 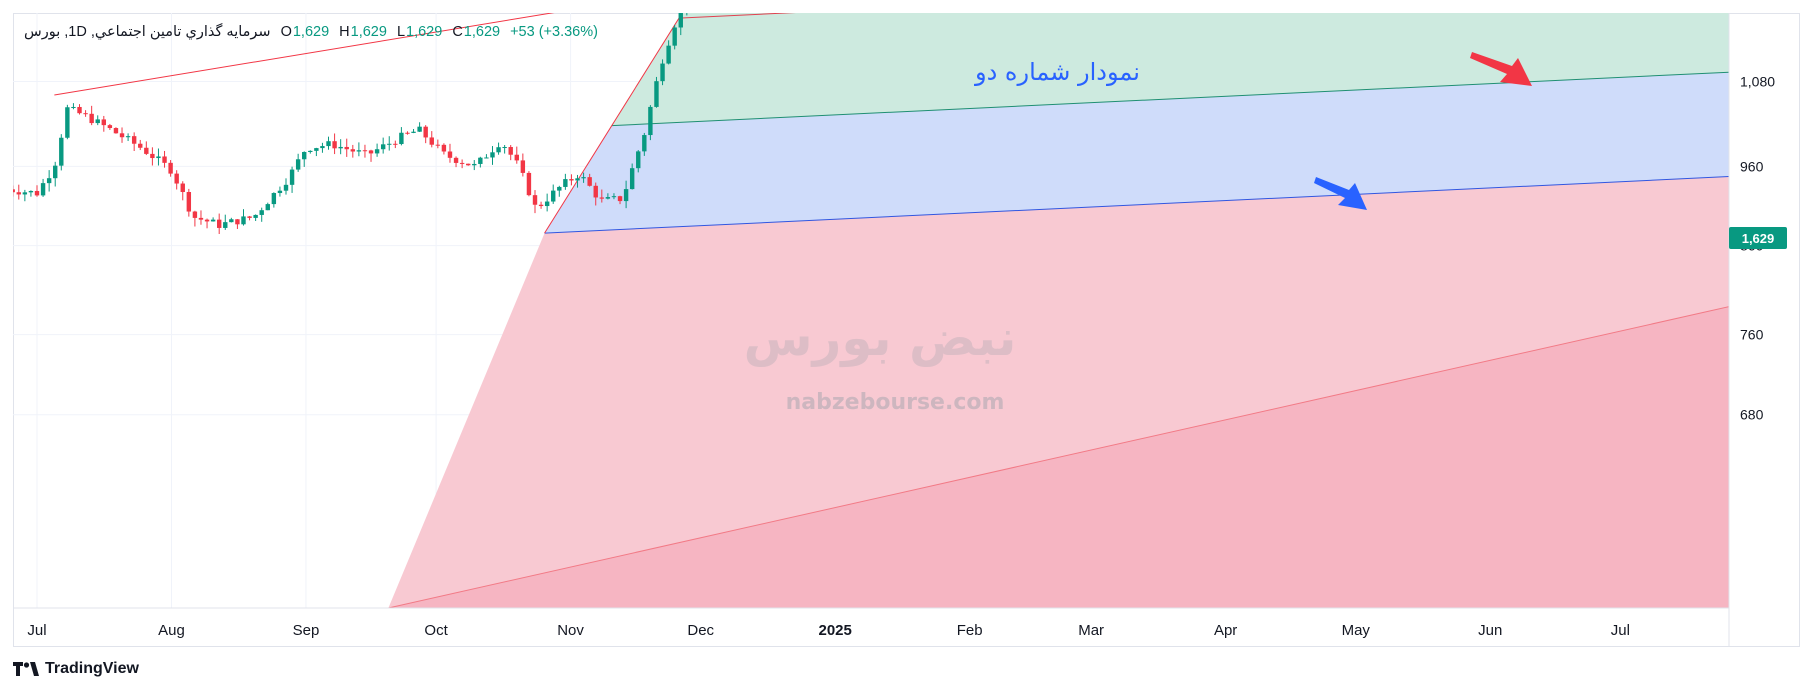 I want to click on x-tick-label: Aug, so click(x=171, y=630).